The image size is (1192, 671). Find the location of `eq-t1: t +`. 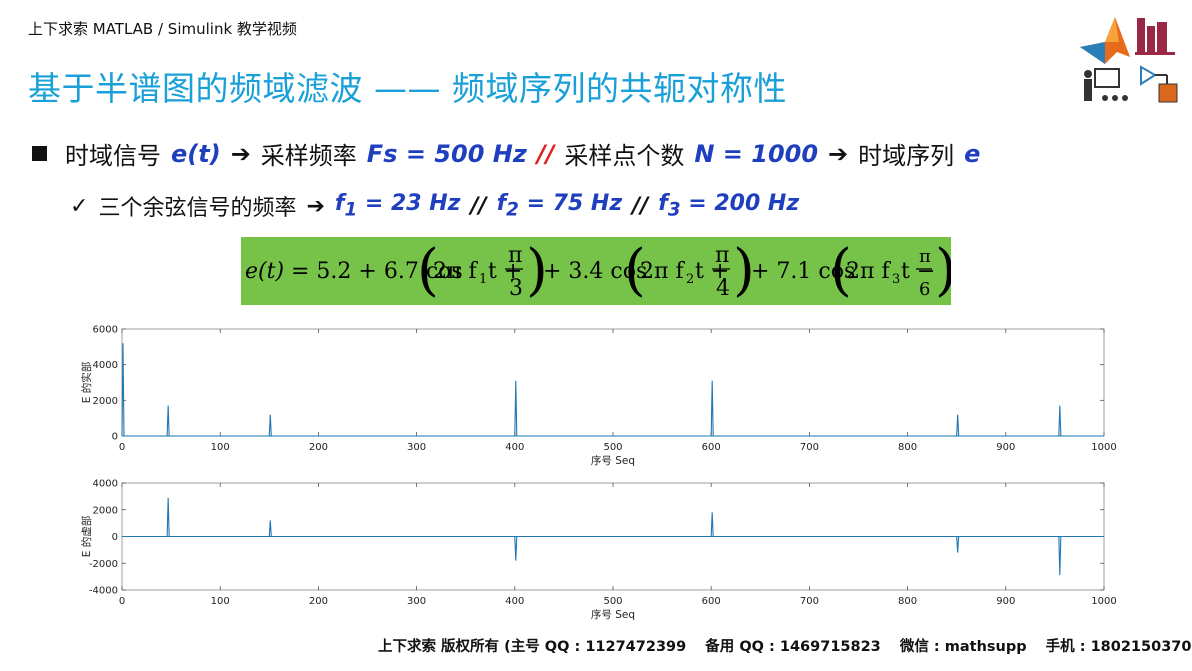

eq-t1: t + is located at coordinates (505, 271).